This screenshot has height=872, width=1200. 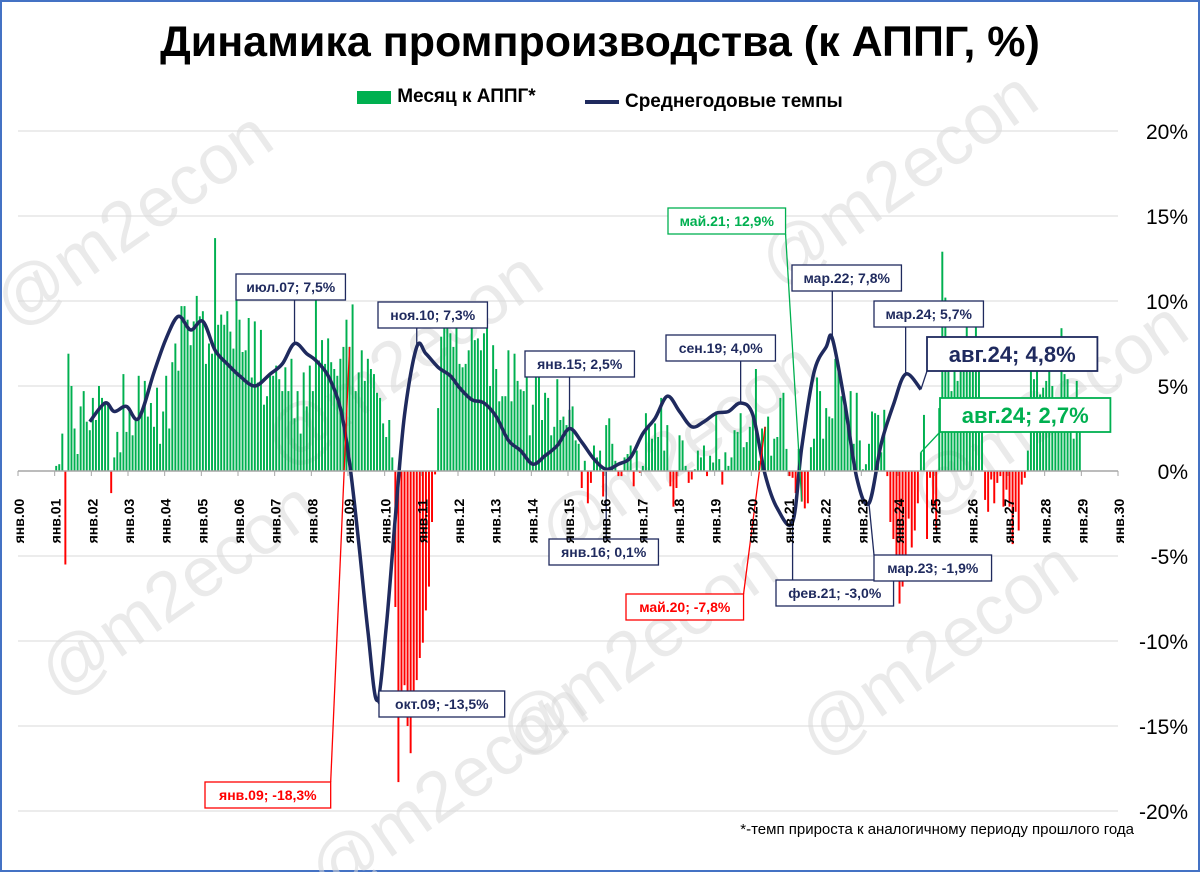 I want to click on chart-legend: Месяц к АППГ* Среднегодовые темпы, so click(x=600, y=99).